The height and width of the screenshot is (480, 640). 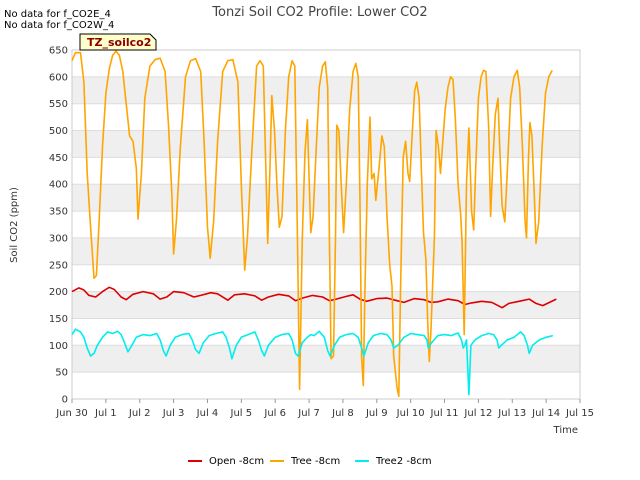 I want to click on chart-title: Tonzi Soil CO2 Profile: Lower CO2, so click(x=319, y=12).